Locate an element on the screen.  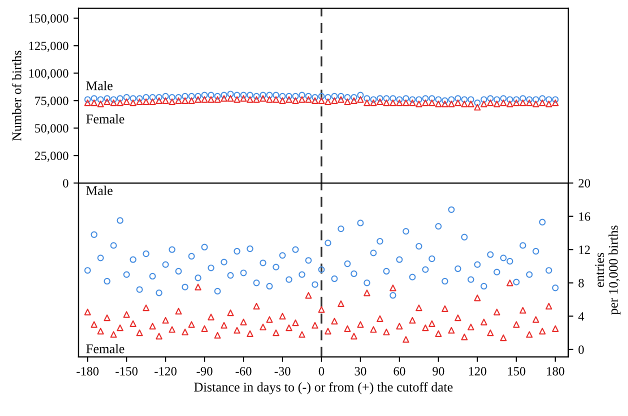
x-axis-title: Distance in days to (-) or from (+) the cutoff date is located at coordinates (323, 388).